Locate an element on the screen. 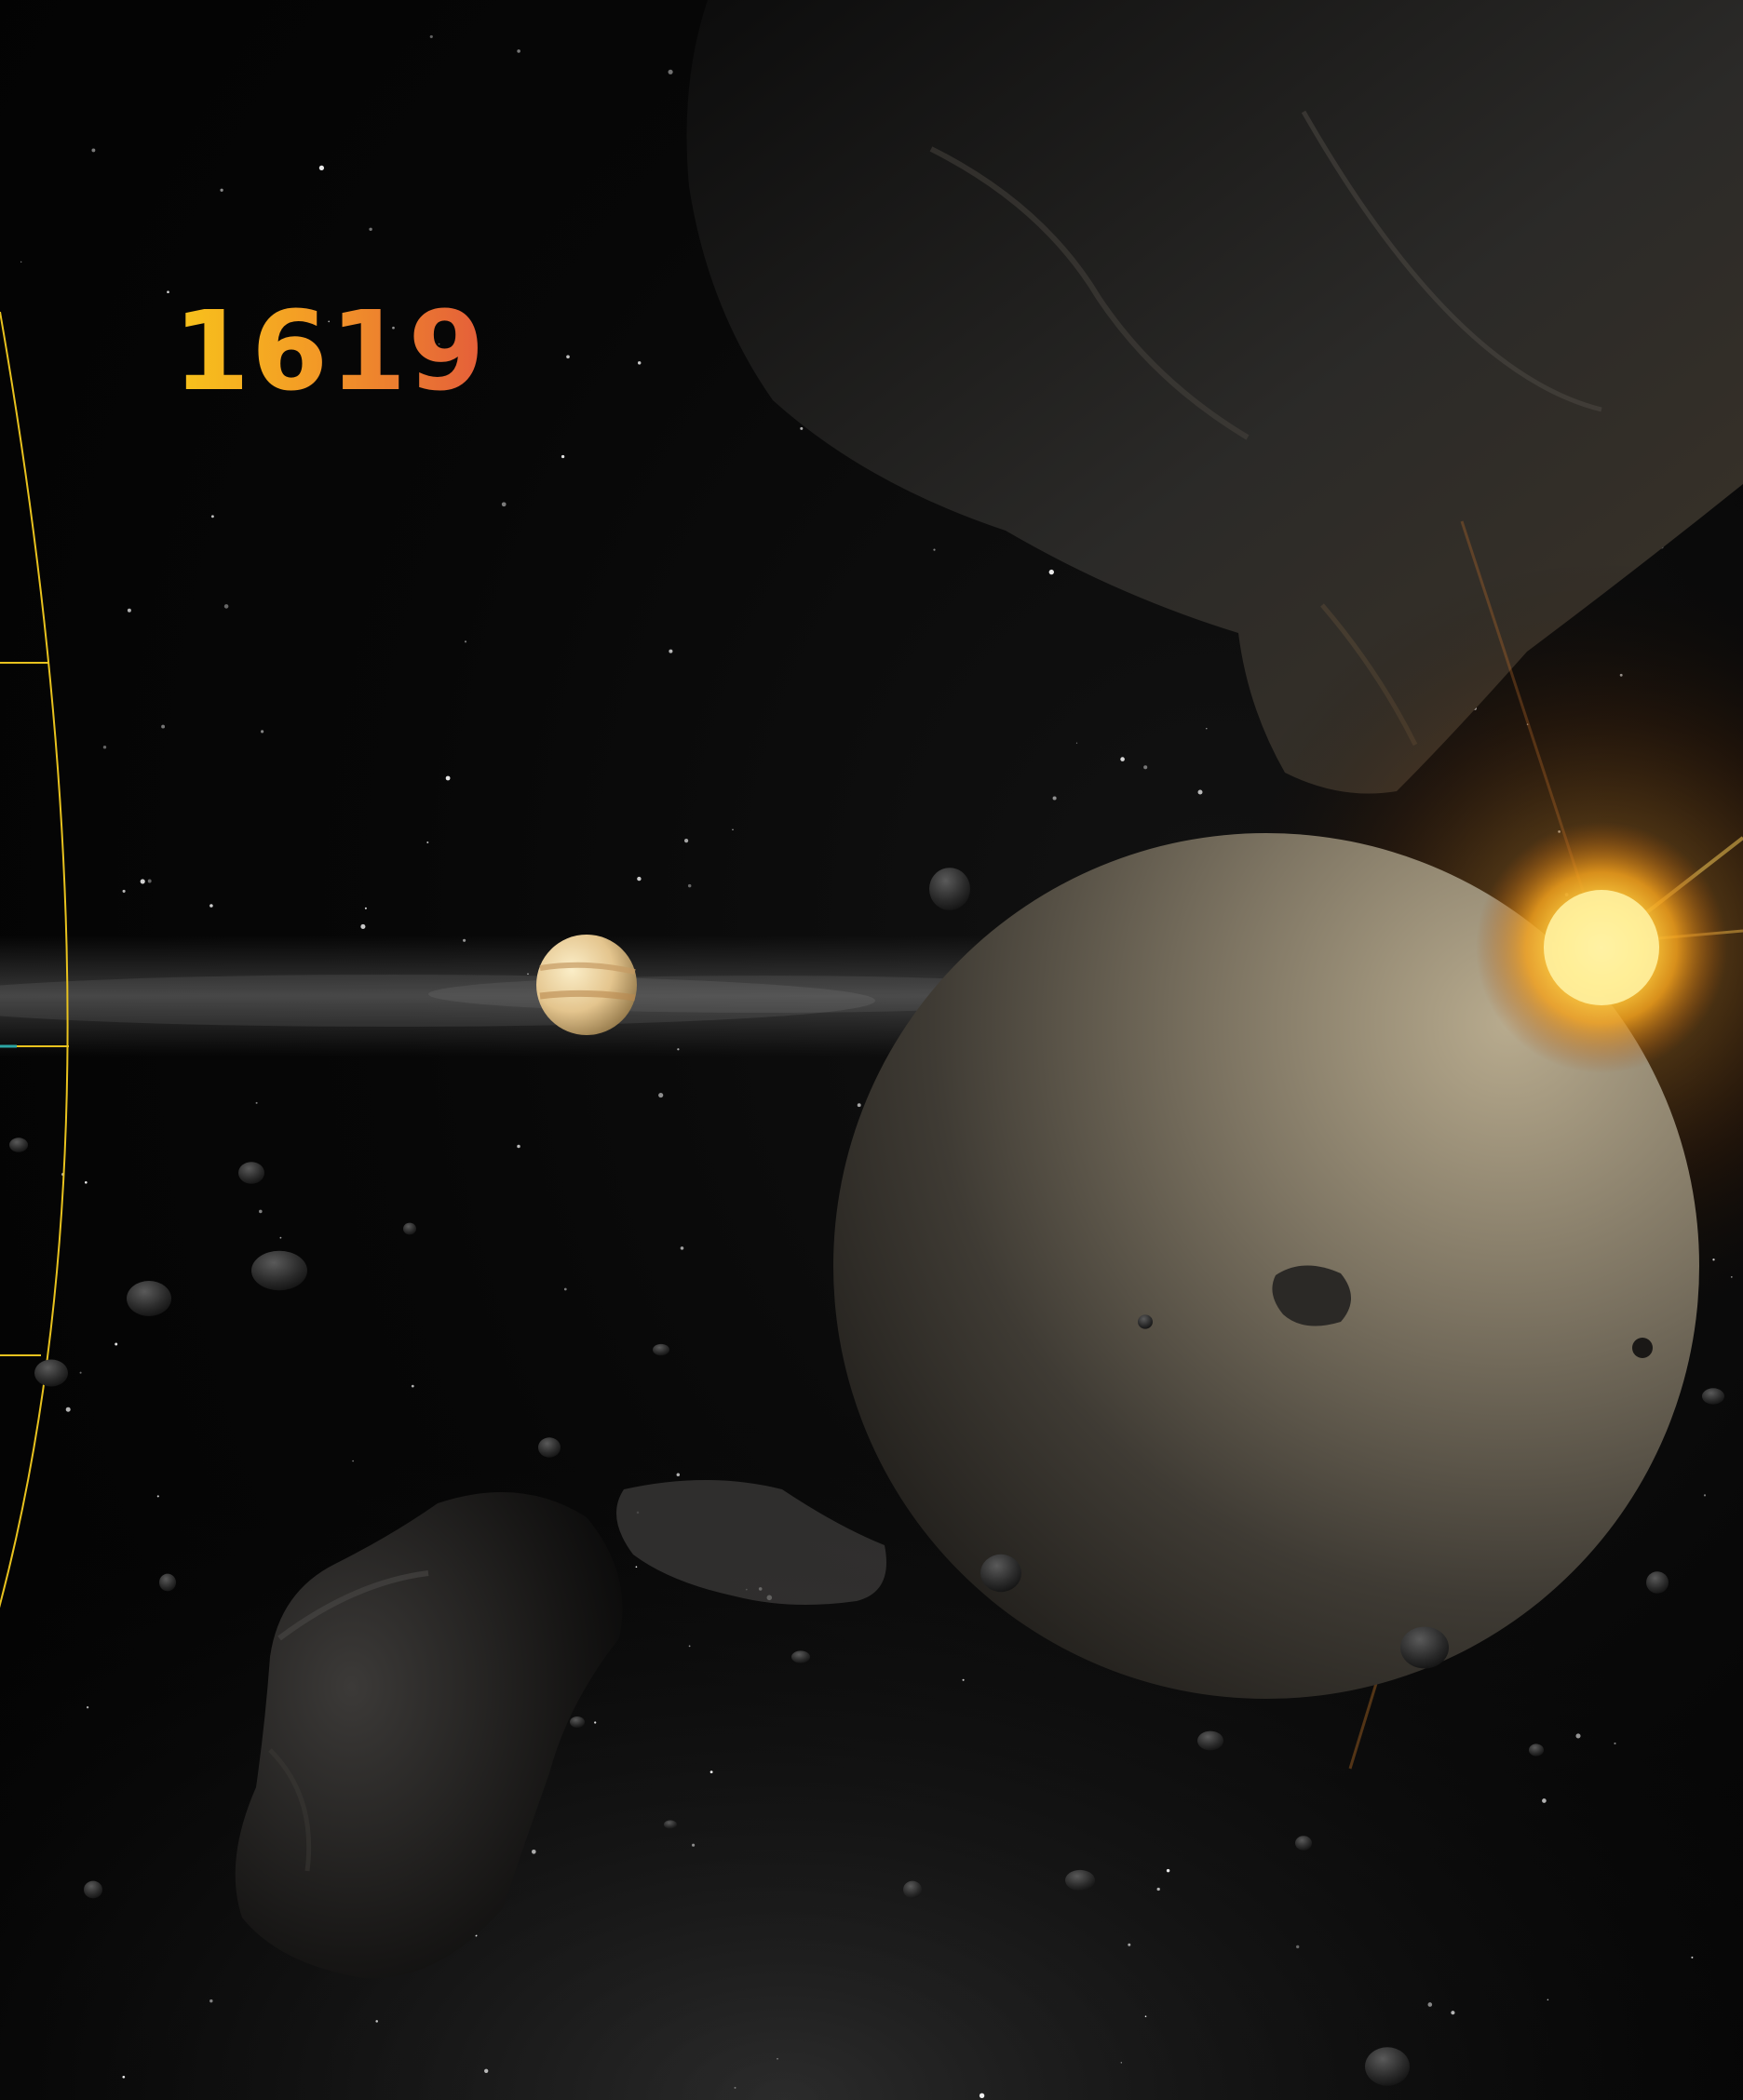 The height and width of the screenshot is (2100, 1743). mid-asteroid is located at coordinates (751, 1542).